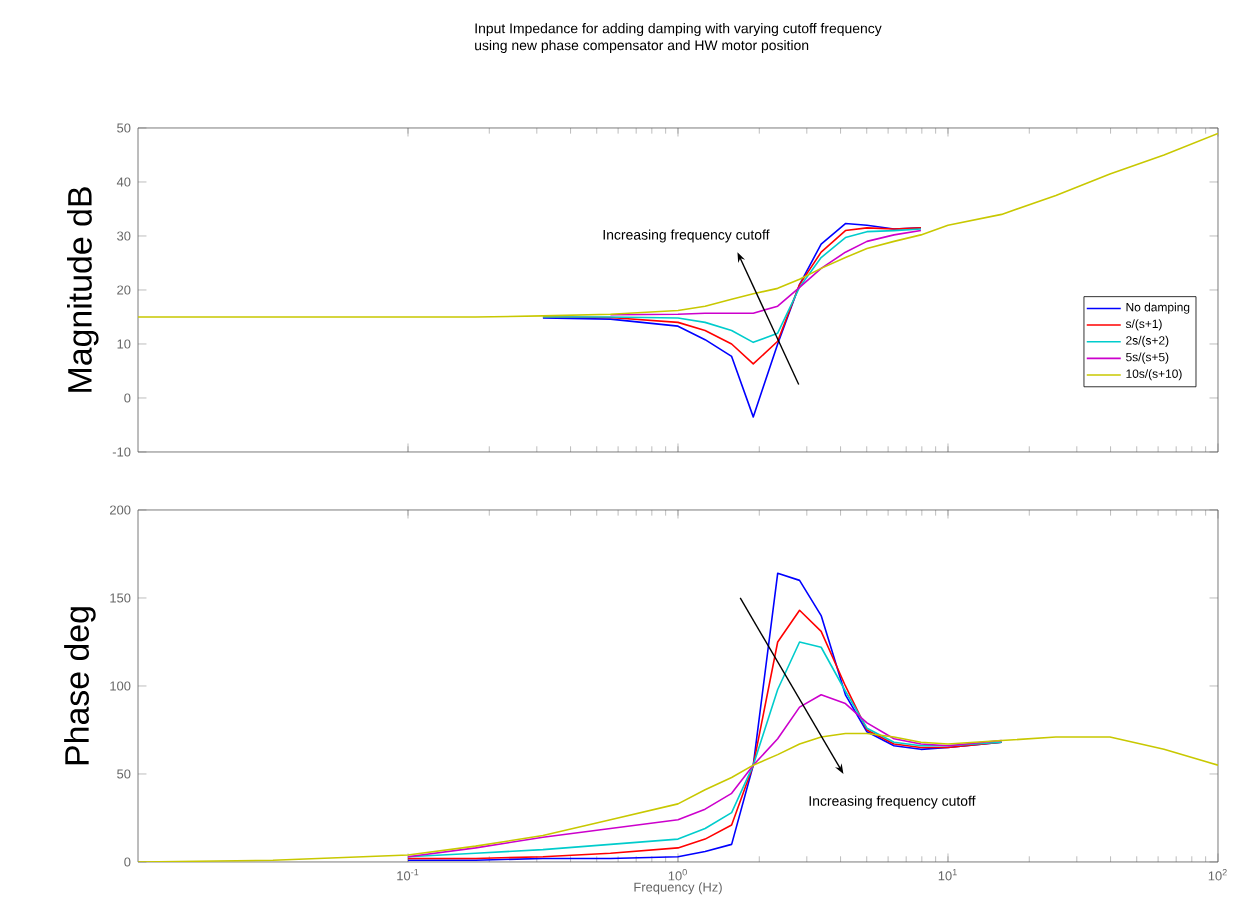 This screenshot has height=900, width=1252. I want to click on y-axis-title: Magnitude dB, so click(83, 289).